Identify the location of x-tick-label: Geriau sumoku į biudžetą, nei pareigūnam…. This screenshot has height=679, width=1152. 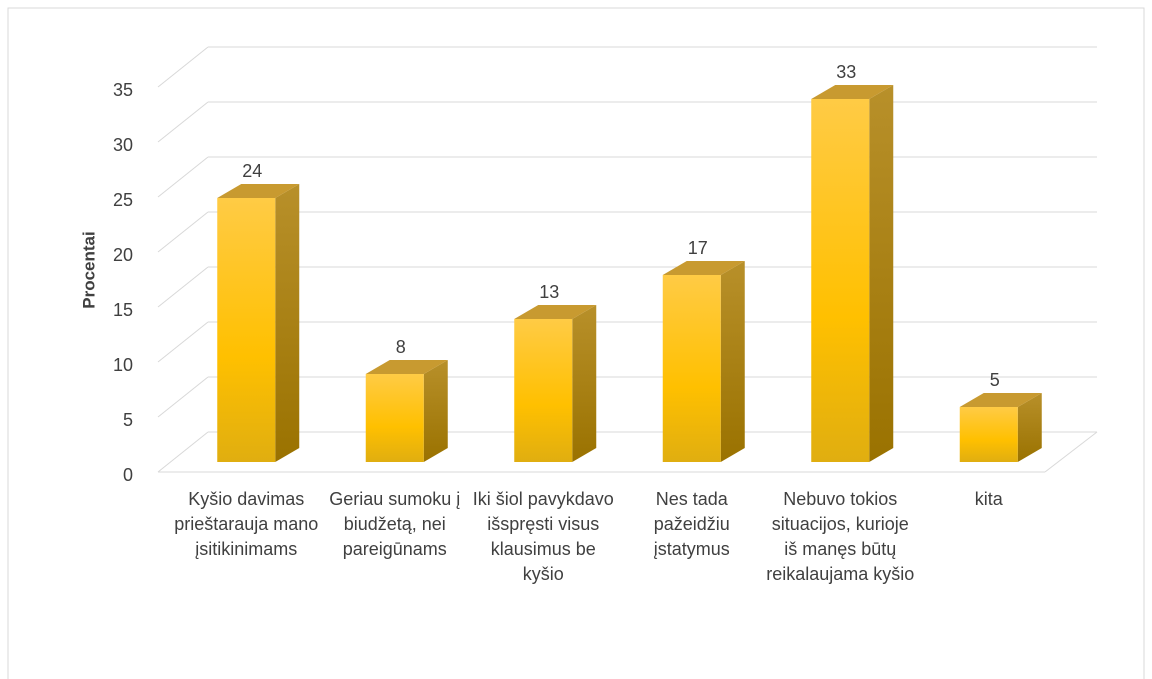
(395, 524).